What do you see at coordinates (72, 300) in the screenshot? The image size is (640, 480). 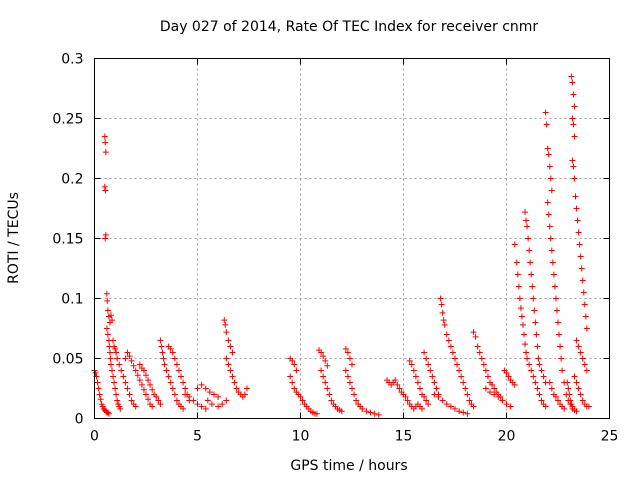 I see `y-tick-label: 0.1` at bounding box center [72, 300].